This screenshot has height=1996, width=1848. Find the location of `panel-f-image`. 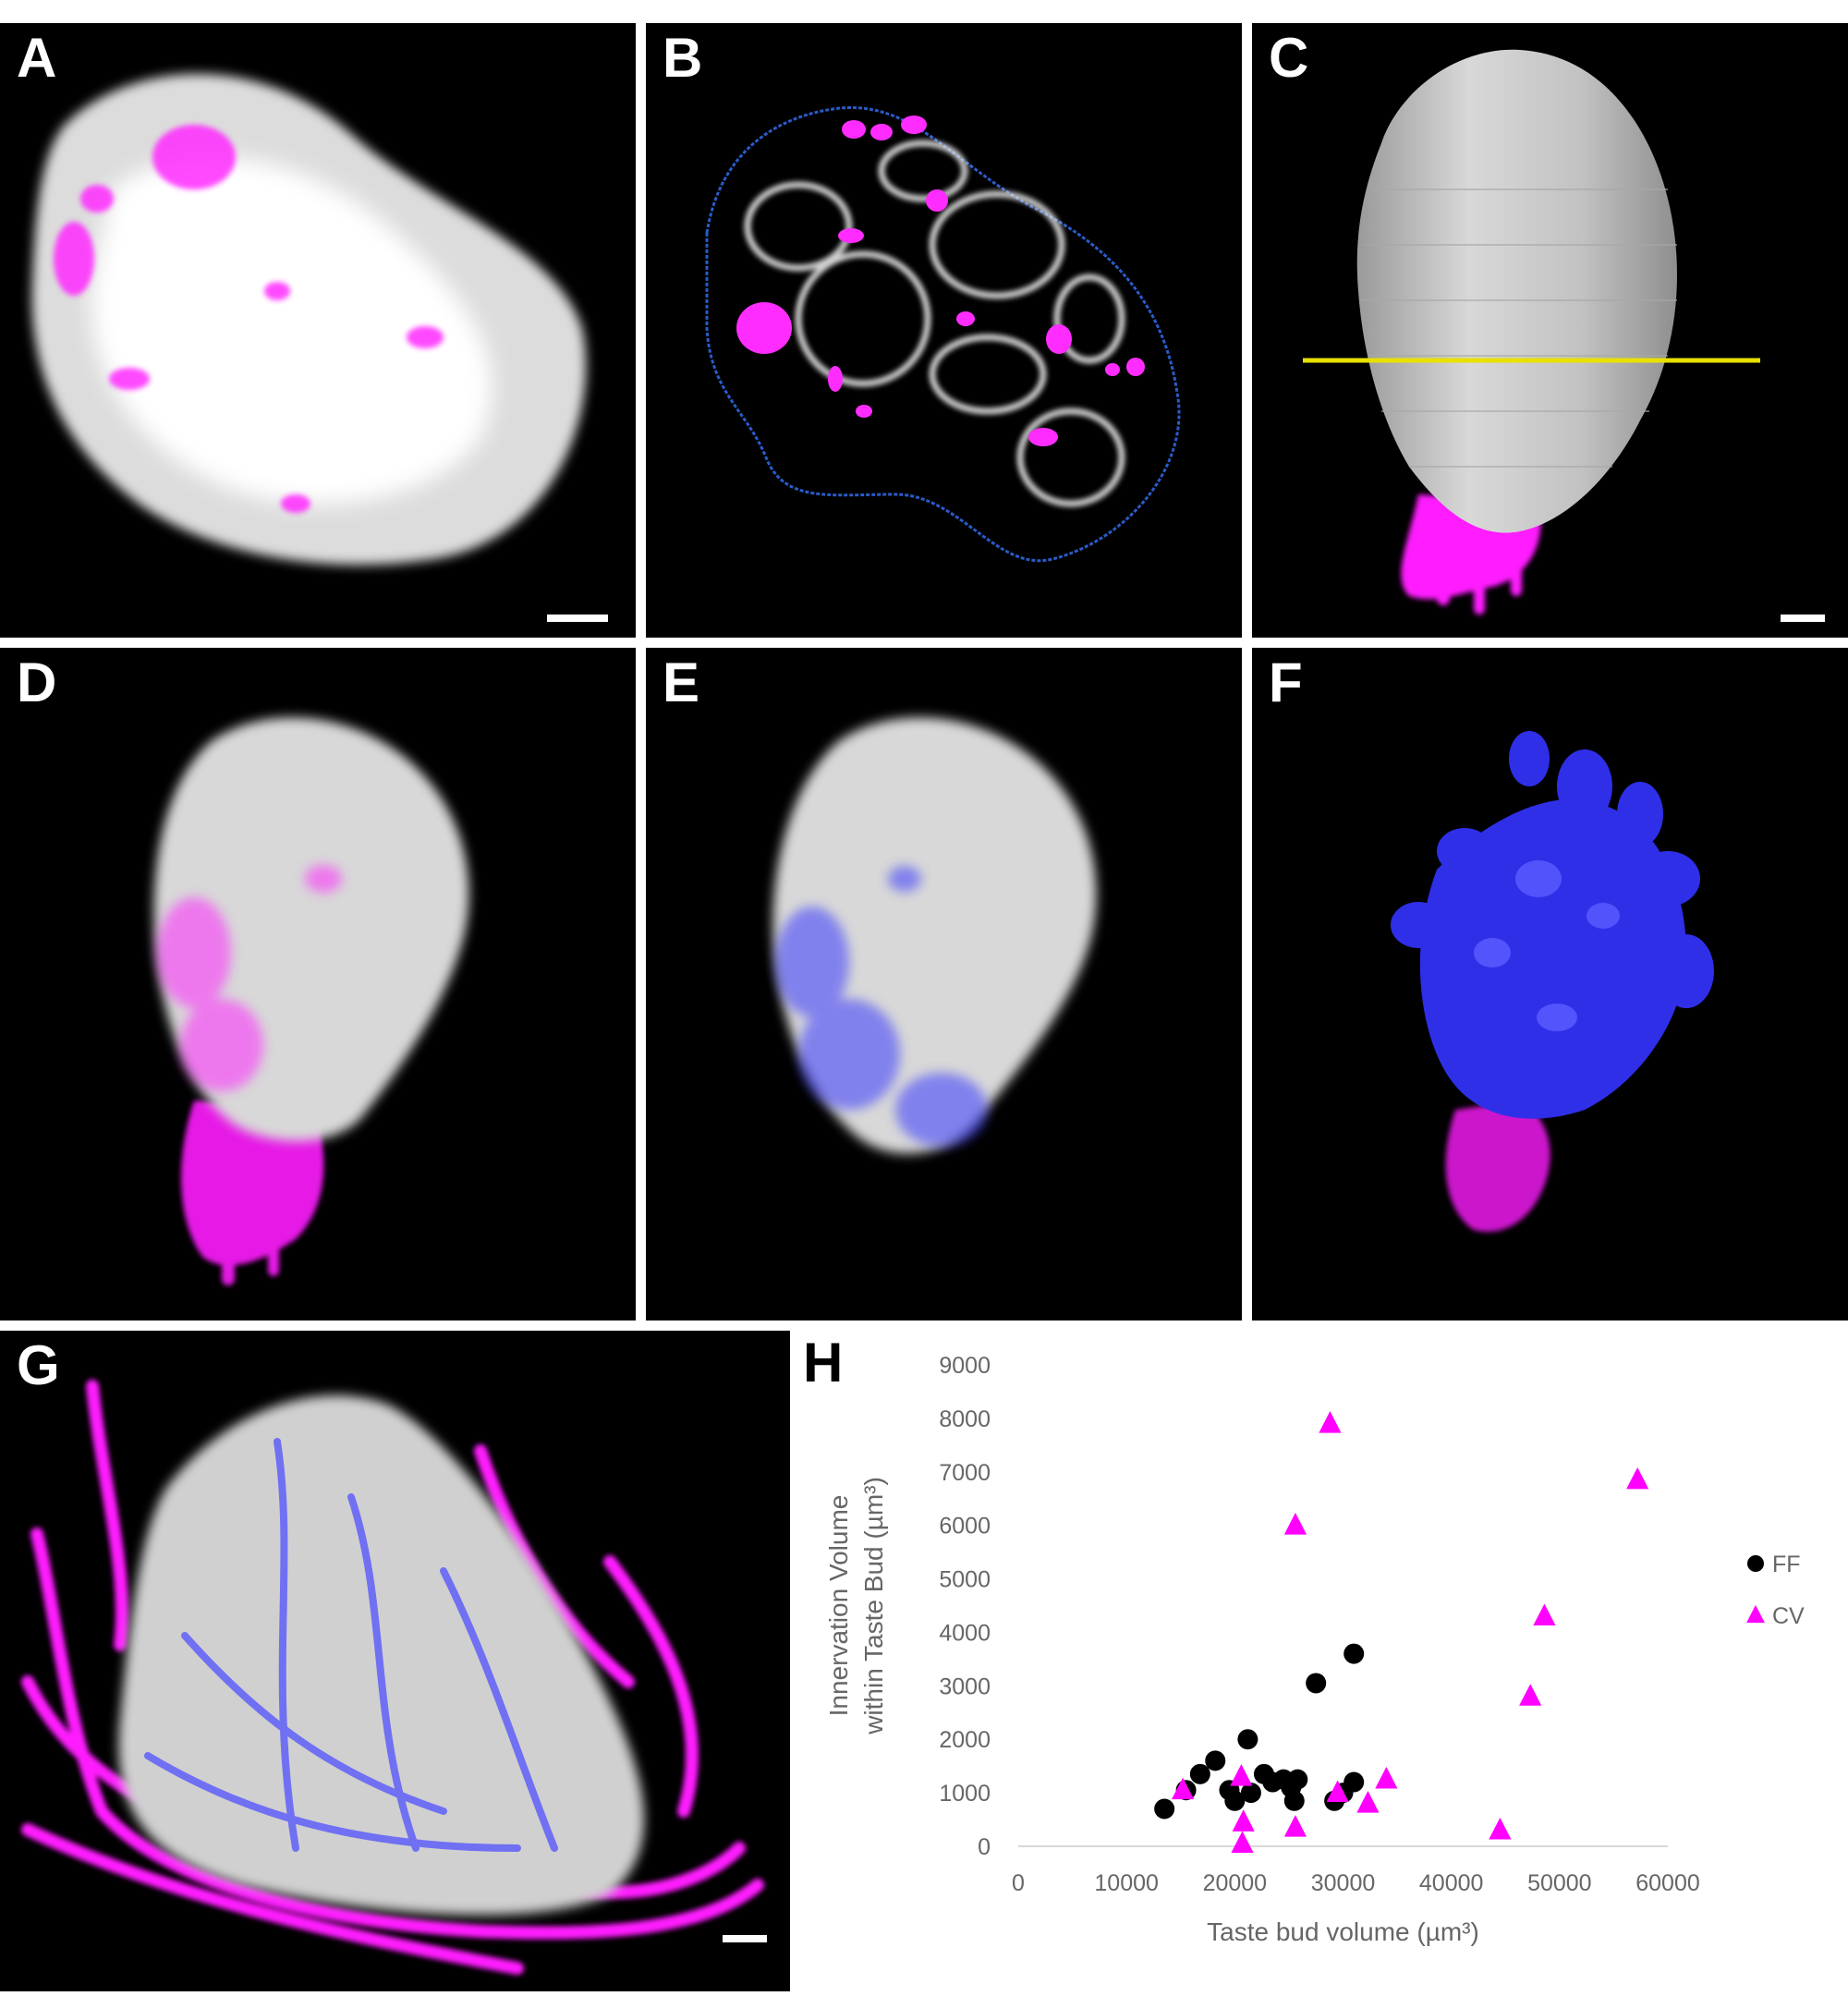

panel-f-image is located at coordinates (1552, 981).